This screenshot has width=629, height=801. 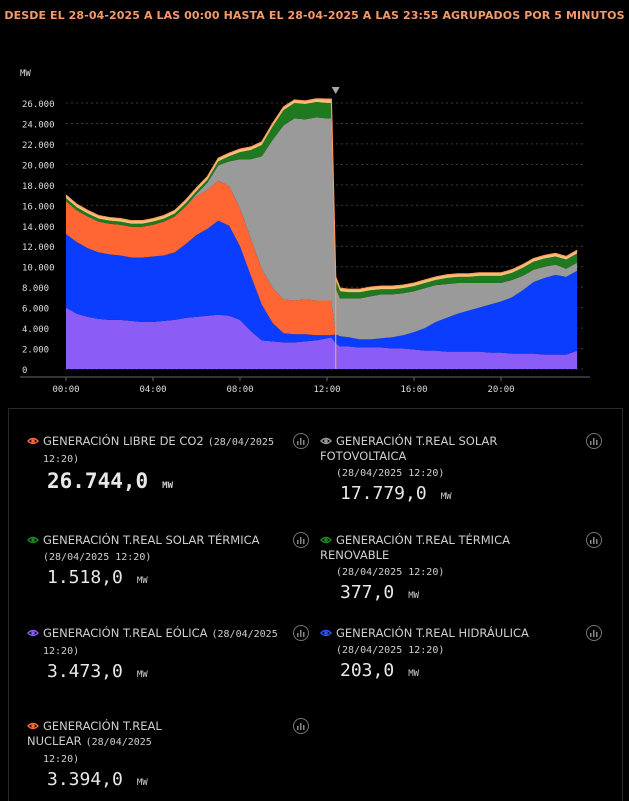 What do you see at coordinates (322, 338) in the screenshot?
I see `area-eolica` at bounding box center [322, 338].